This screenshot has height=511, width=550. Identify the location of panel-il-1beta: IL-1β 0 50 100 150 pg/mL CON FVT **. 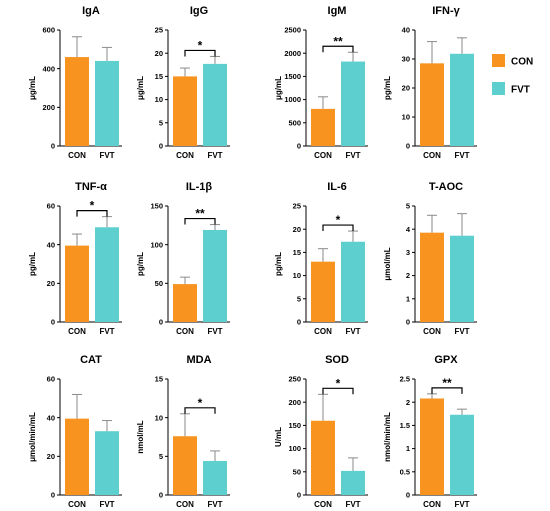
(183, 258).